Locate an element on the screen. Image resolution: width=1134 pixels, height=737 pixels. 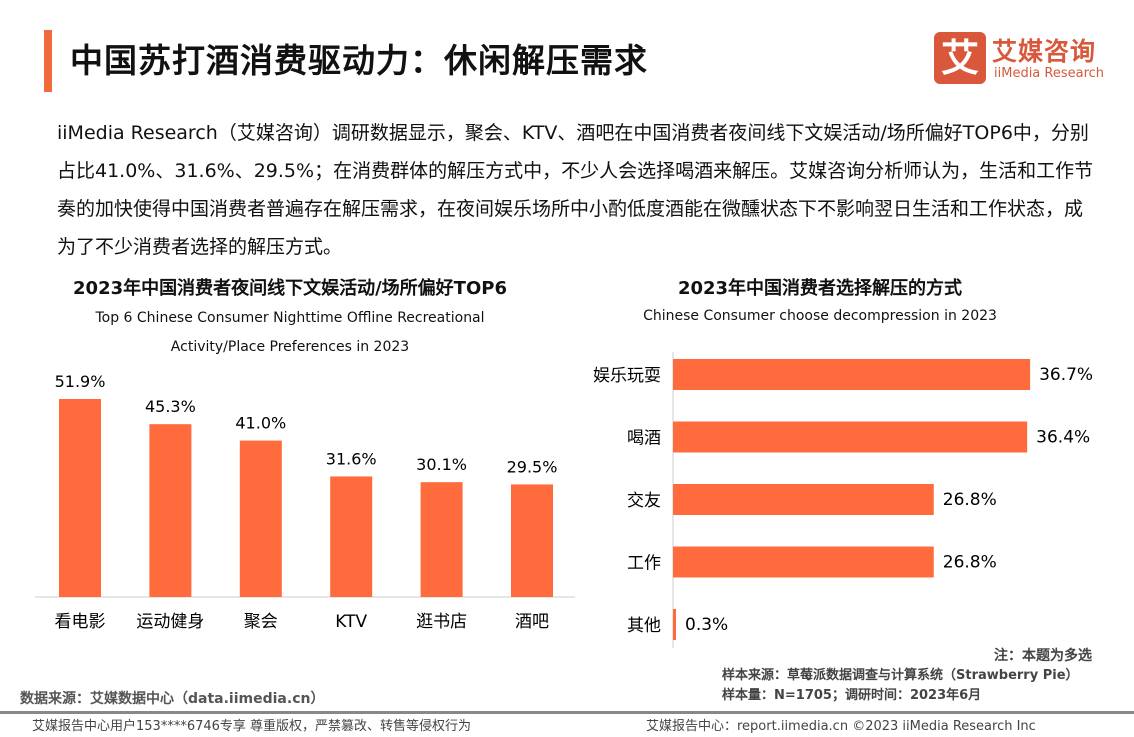
data-label: 51.9% is located at coordinates (80, 381).